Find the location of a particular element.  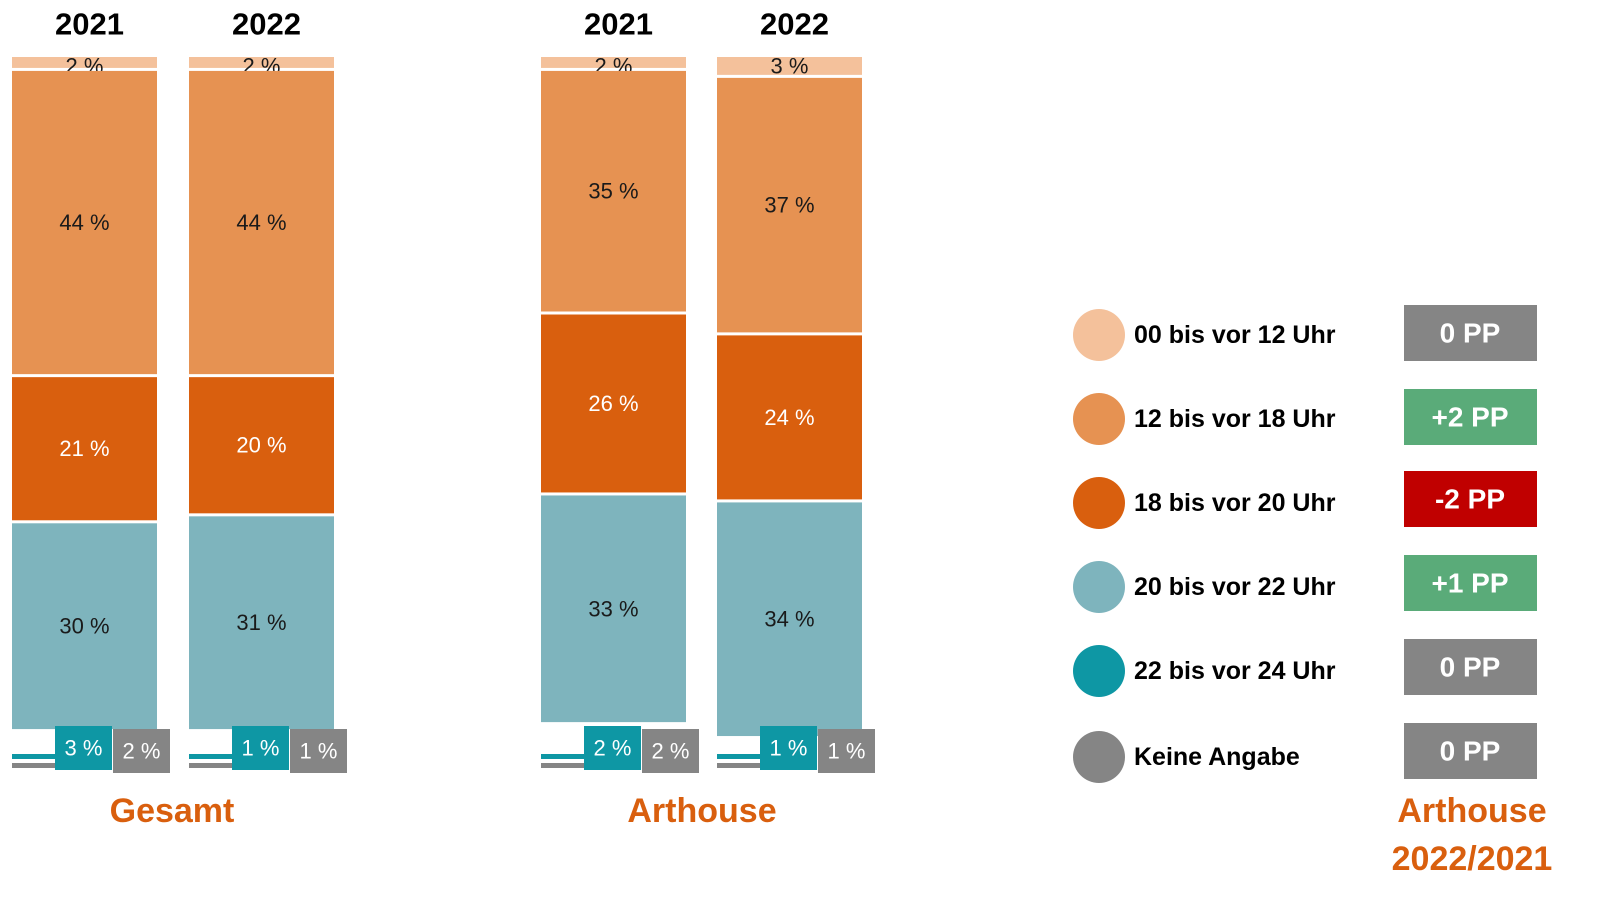

data-label: 35 % is located at coordinates (613, 191).